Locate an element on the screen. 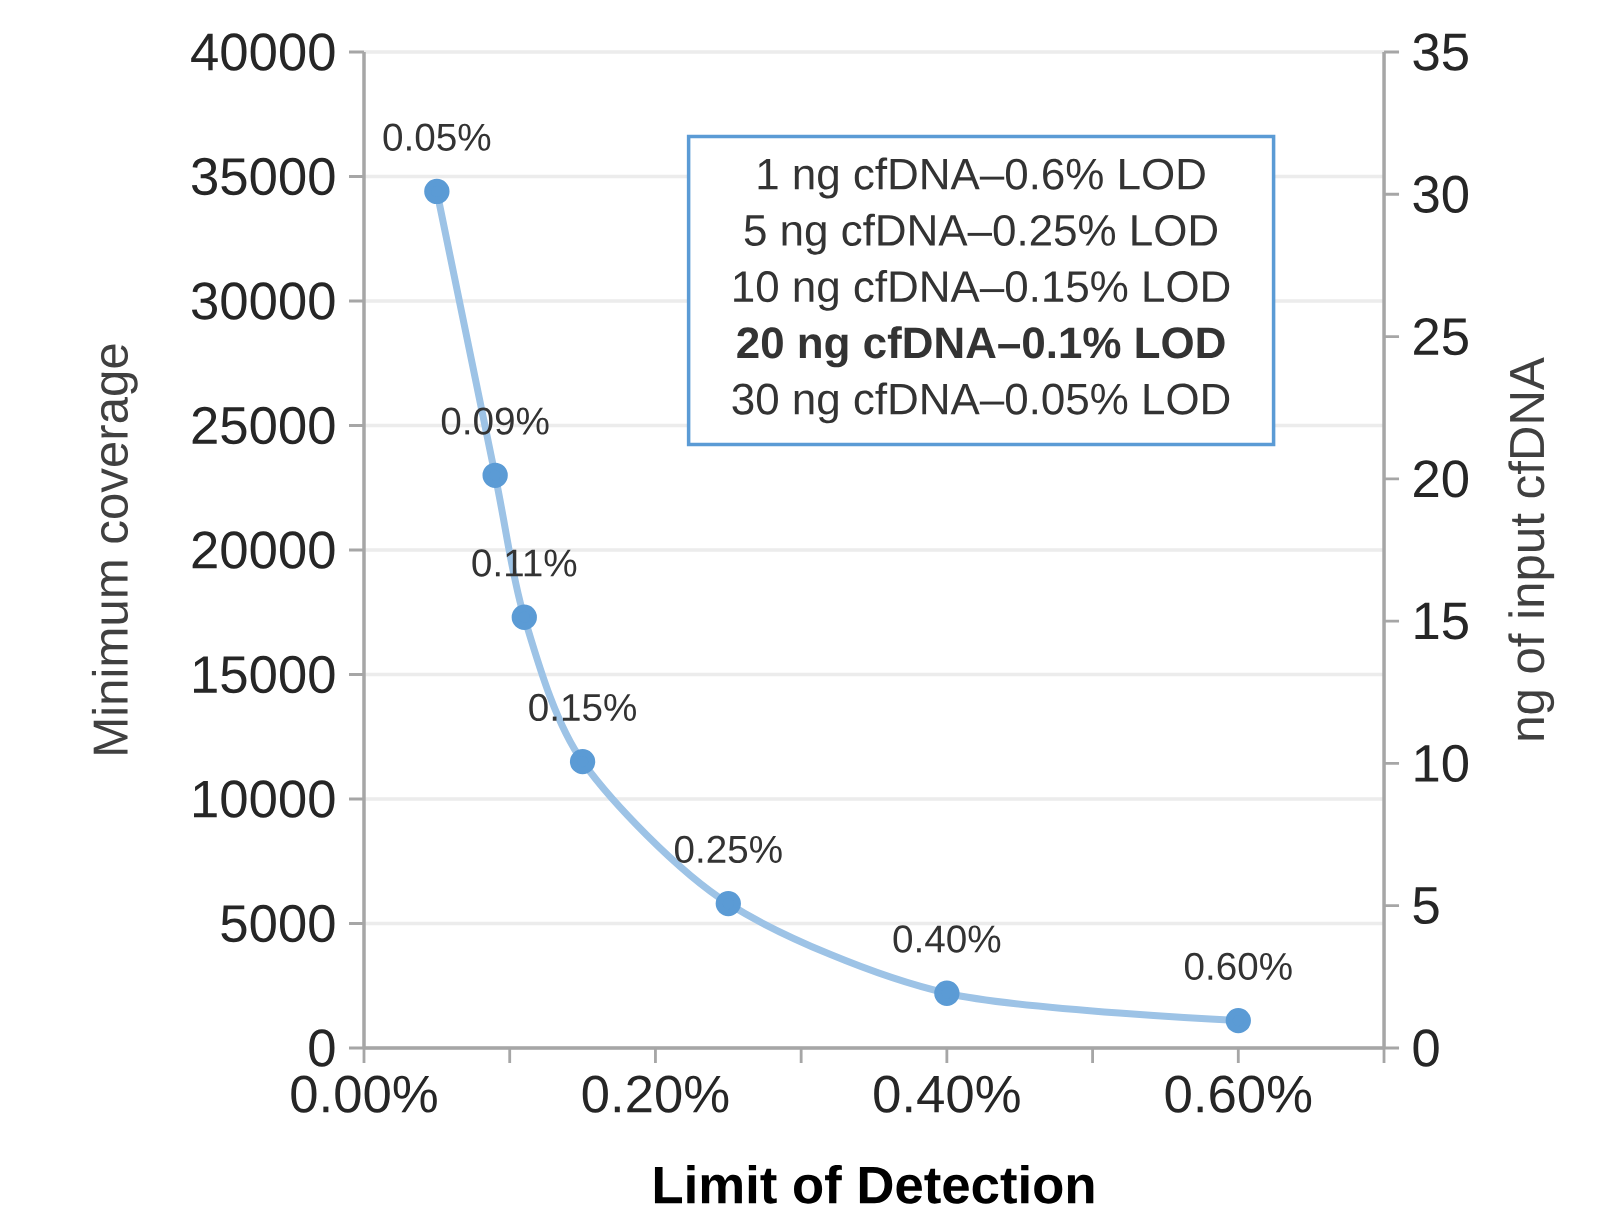  annotation: 0.60% is located at coordinates (1238, 966).